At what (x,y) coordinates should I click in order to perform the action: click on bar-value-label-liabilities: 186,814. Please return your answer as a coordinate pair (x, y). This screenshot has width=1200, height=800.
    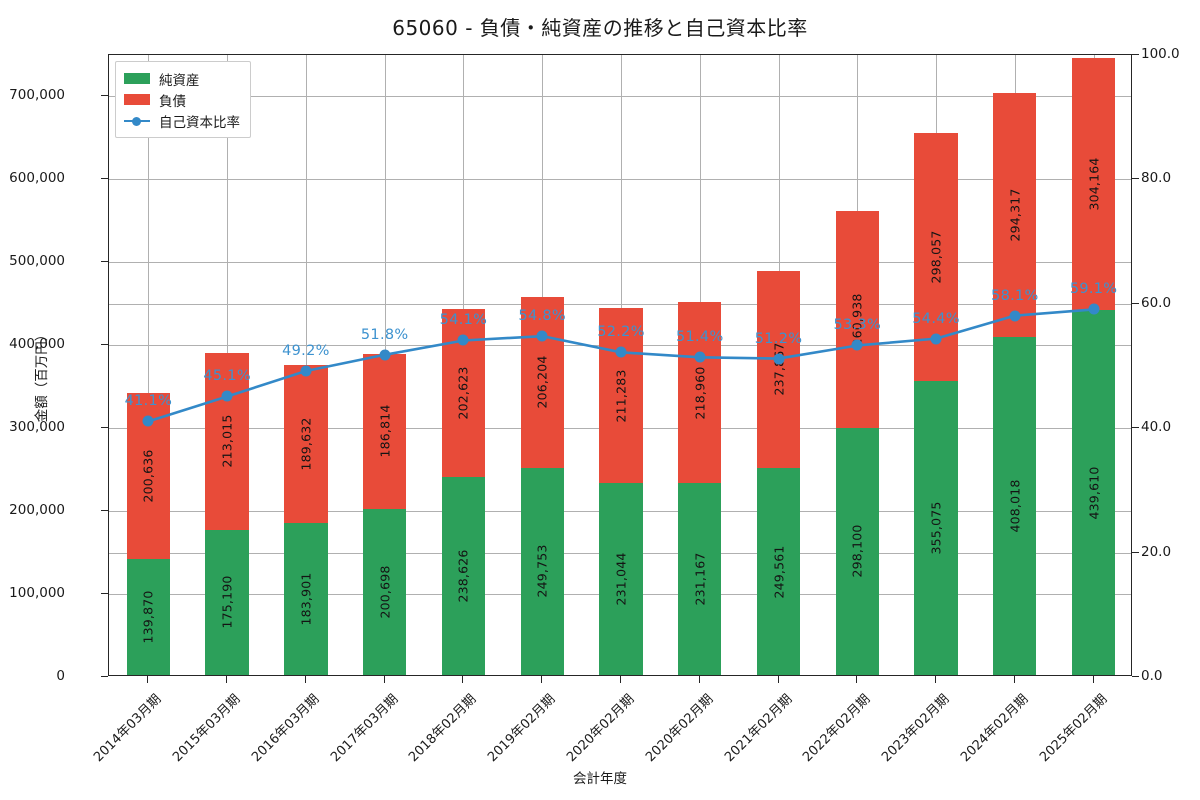
    Looking at the image, I should click on (385, 431).